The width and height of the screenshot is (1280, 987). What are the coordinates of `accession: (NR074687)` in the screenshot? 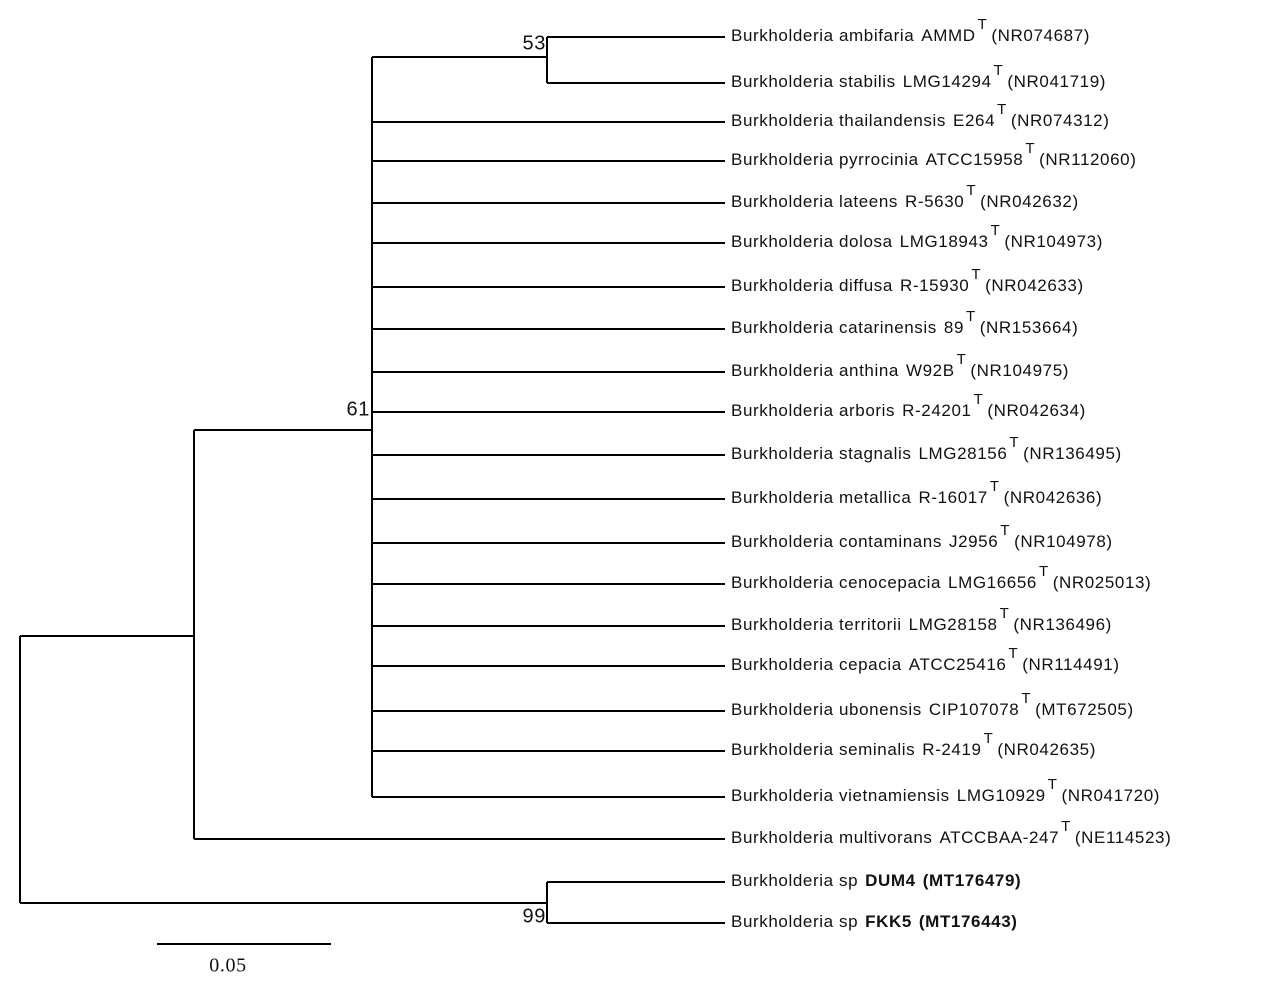 It's located at (1040, 35).